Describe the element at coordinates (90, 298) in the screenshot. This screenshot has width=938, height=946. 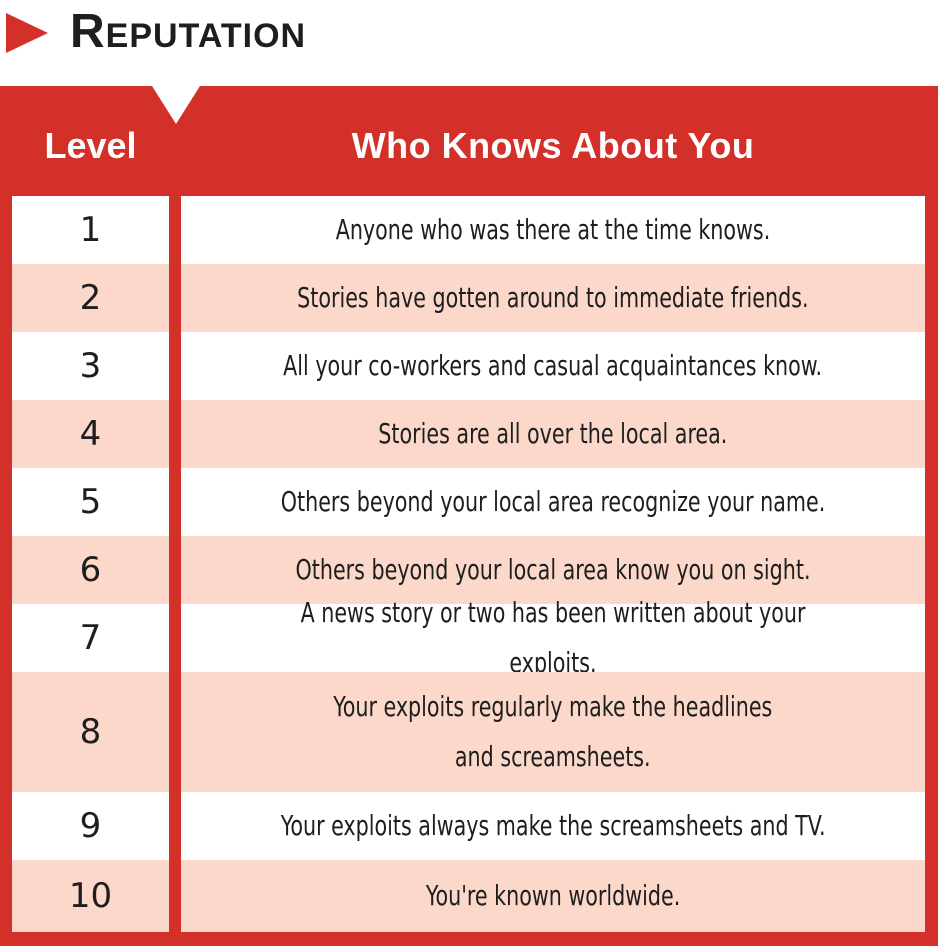
I see `level-cell: 2` at that location.